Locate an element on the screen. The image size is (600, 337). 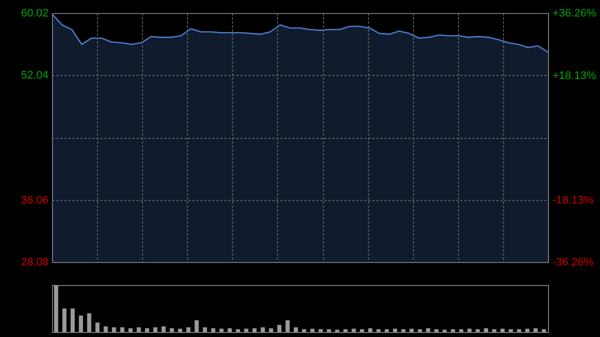
y2-tick-label: -18.13% is located at coordinates (573, 200).